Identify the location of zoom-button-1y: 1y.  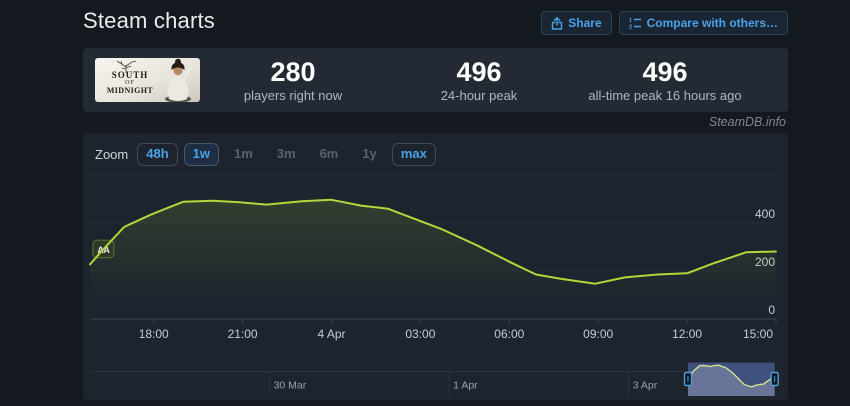
(369, 154).